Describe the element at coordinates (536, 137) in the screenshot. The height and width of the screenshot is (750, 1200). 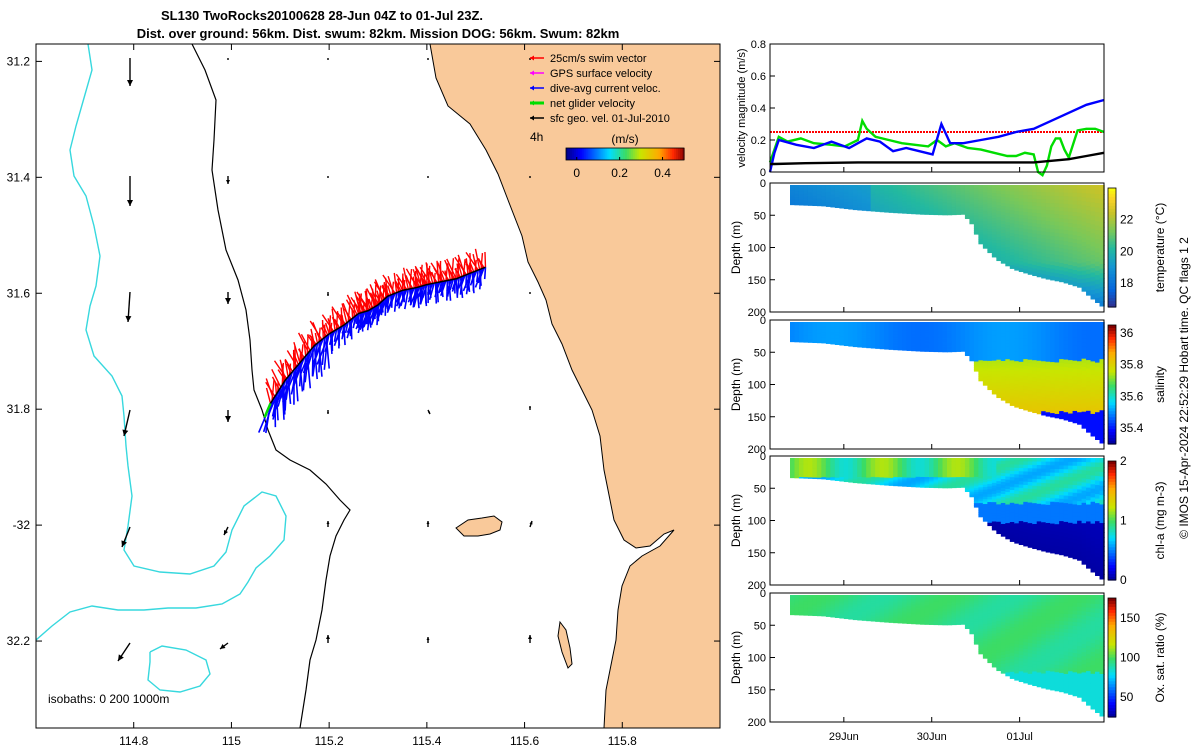
I see `time-step-label: 4h` at that location.